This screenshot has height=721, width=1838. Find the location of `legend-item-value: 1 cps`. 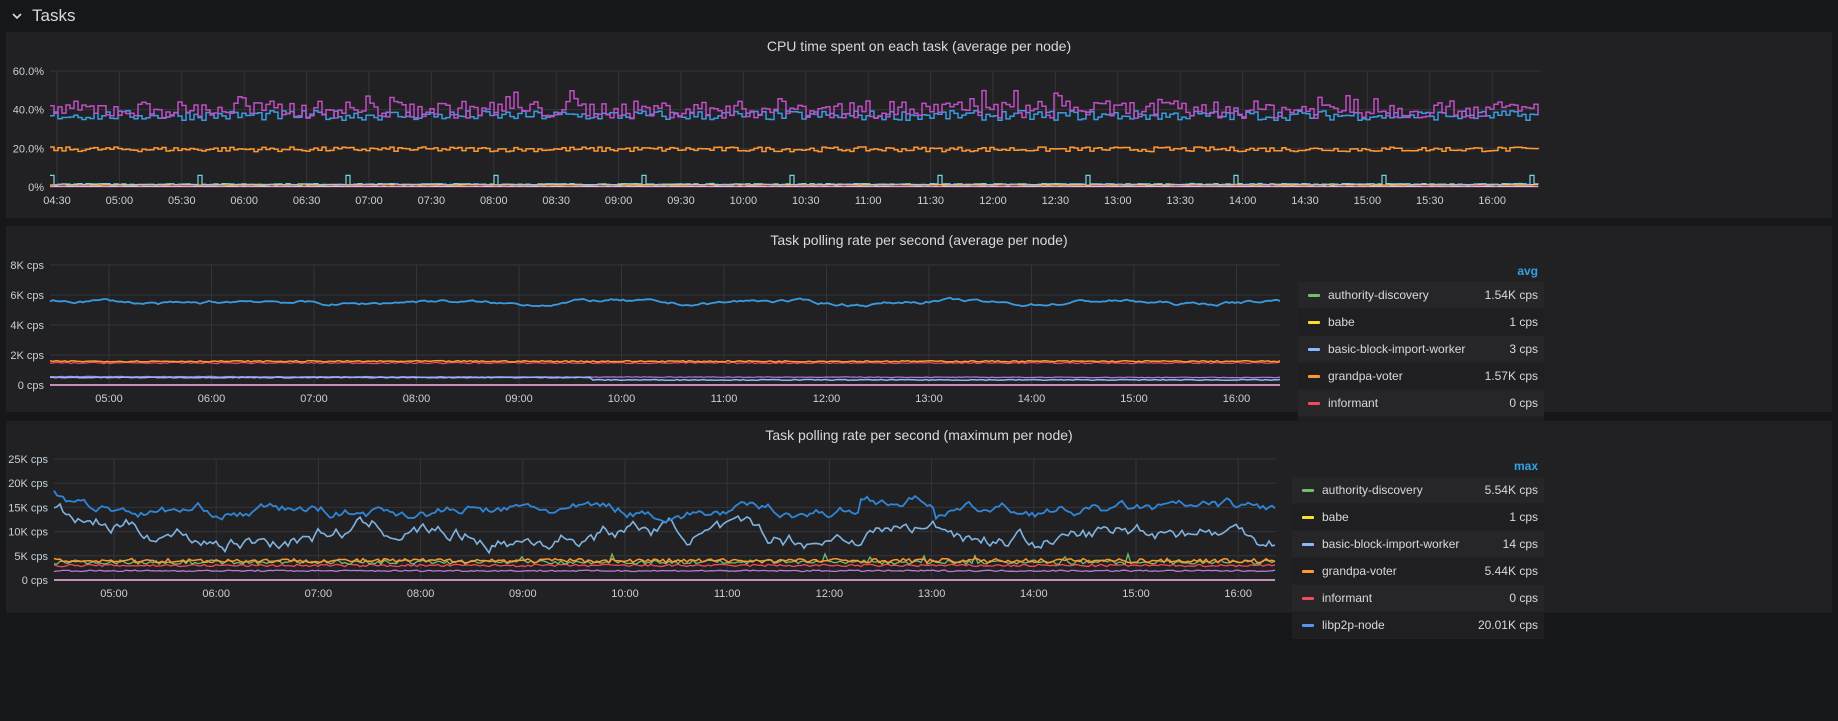

legend-item-value: 1 cps is located at coordinates (1523, 517).